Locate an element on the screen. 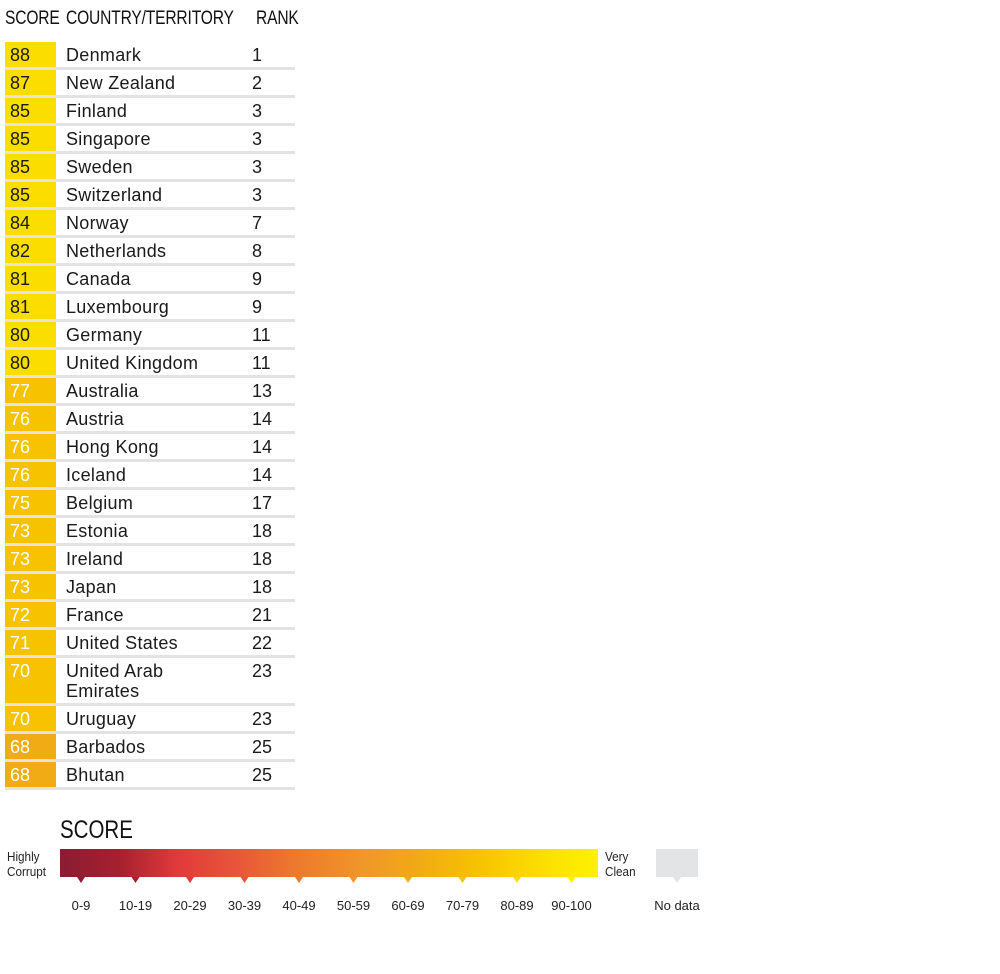  score-value: 82 is located at coordinates (20, 251).